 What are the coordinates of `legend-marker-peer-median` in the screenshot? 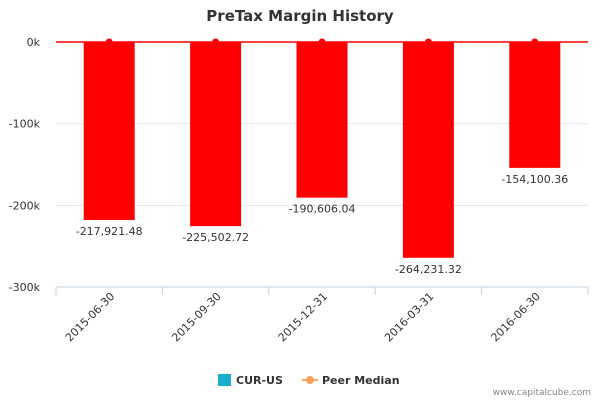 It's located at (310, 380).